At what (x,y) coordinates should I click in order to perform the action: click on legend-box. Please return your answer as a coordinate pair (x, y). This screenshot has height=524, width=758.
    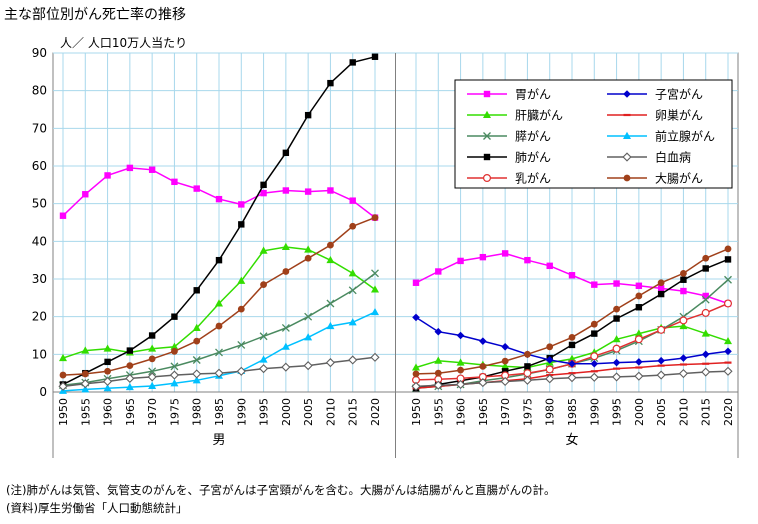
    Looking at the image, I should click on (593, 134).